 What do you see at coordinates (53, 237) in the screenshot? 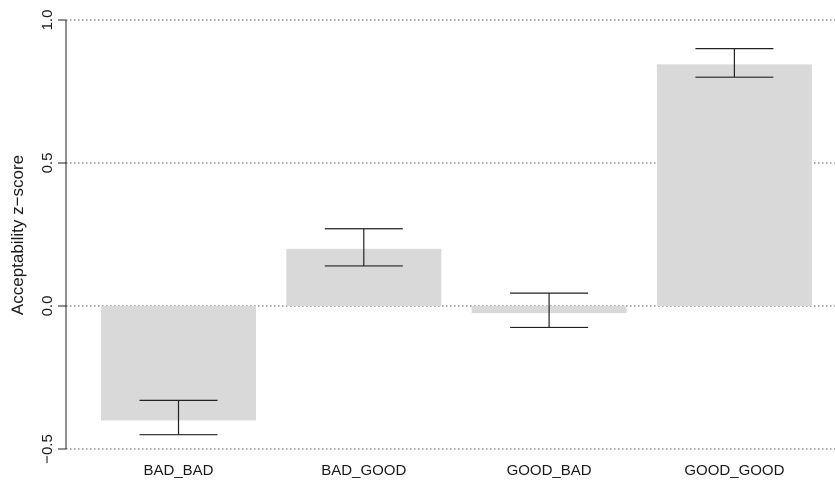
I see `y-axis: −0.5 0.0 0.5 1.0` at bounding box center [53, 237].